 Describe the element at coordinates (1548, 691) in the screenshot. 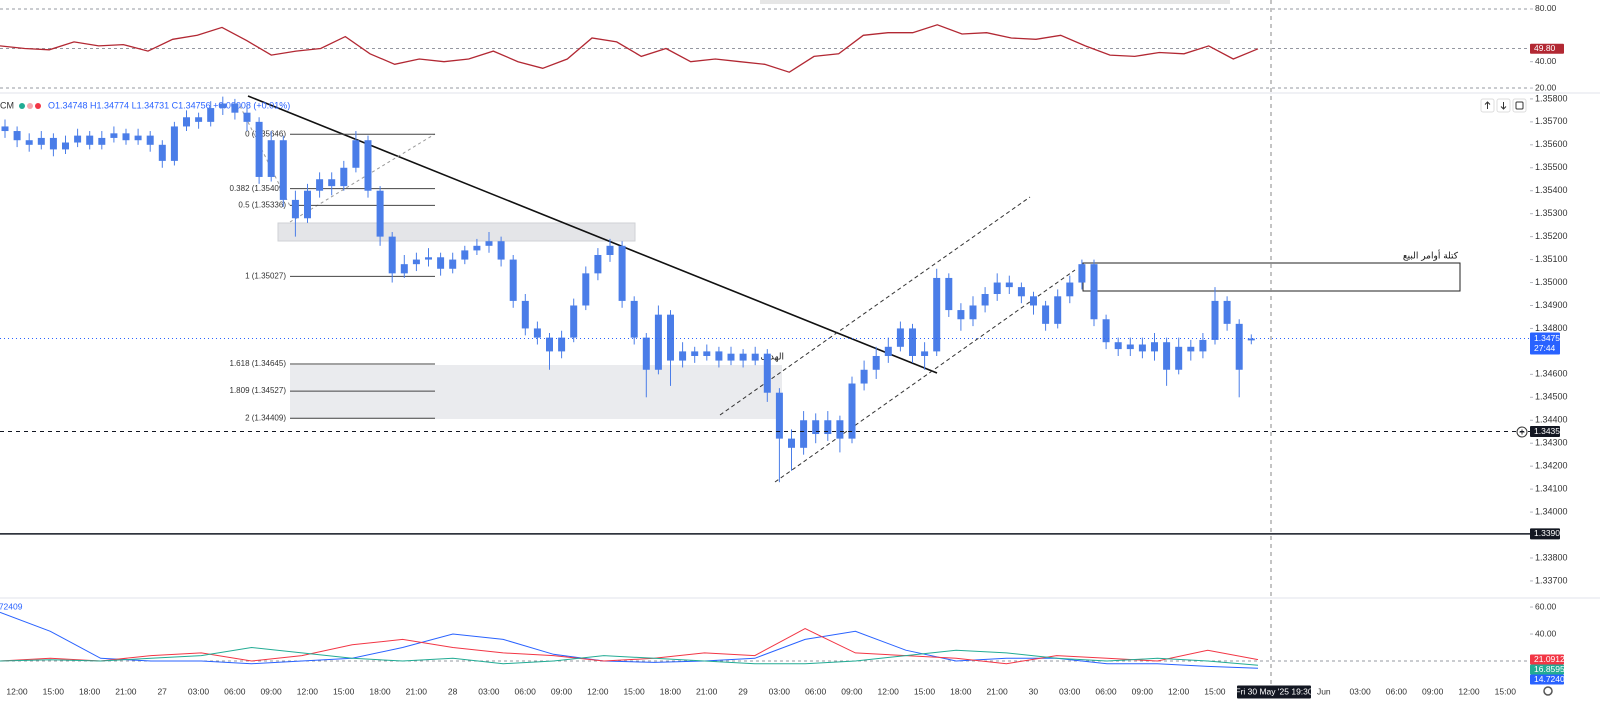

I see `settings-icon` at that location.